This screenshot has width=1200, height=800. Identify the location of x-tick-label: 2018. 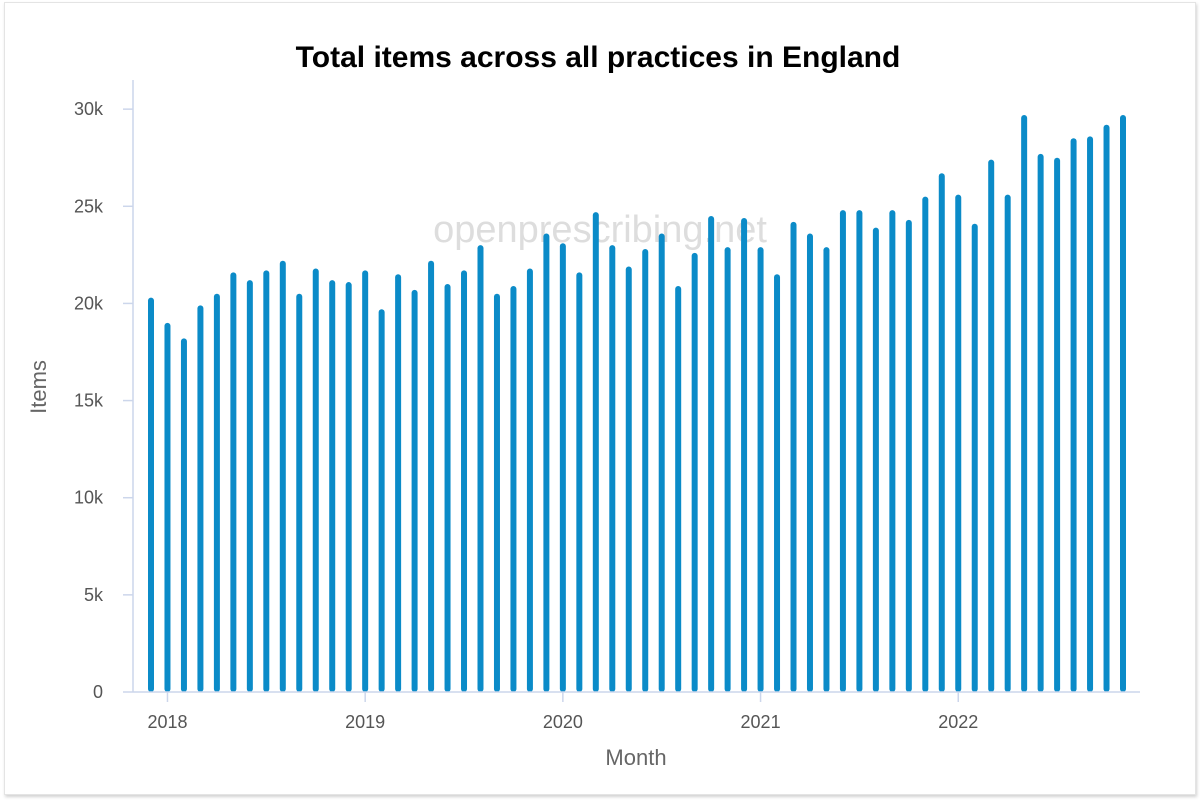
(167, 722).